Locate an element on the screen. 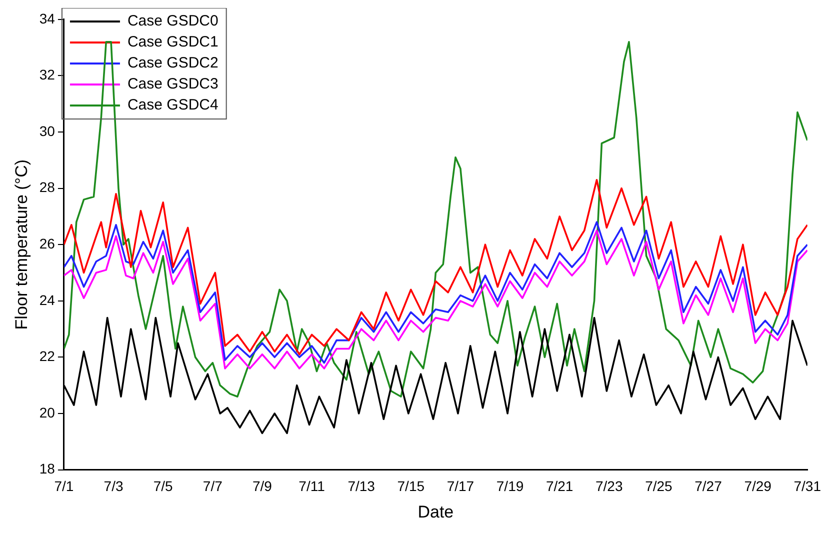  x-tick-label: 7/25 is located at coordinates (659, 486).